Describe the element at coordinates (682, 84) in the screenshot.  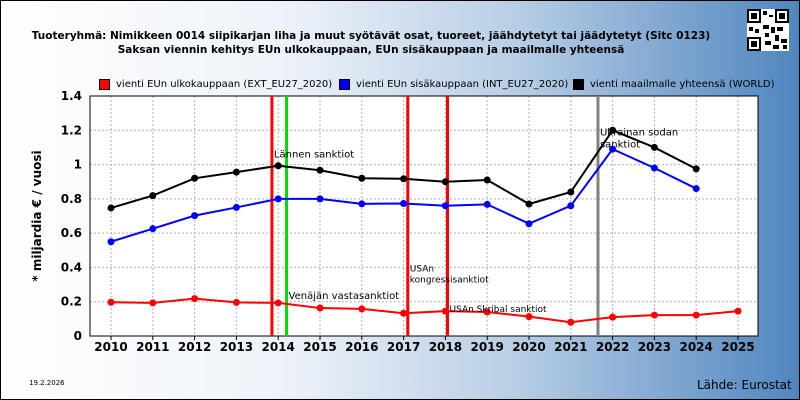
I see `legend-label-world: vienti maailmalle yhteensä (WORLD)` at that location.